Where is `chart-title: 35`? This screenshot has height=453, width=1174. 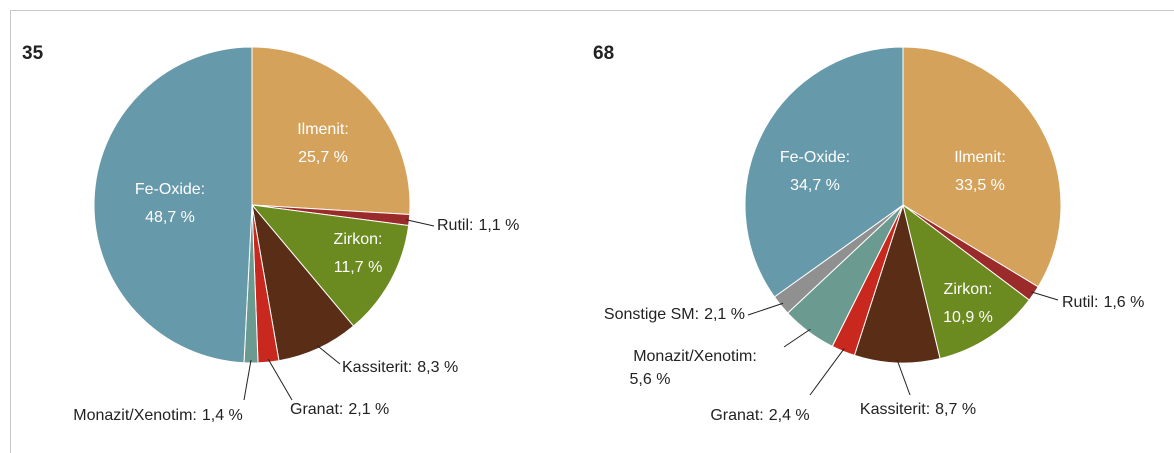 chart-title: 35 is located at coordinates (33, 53).